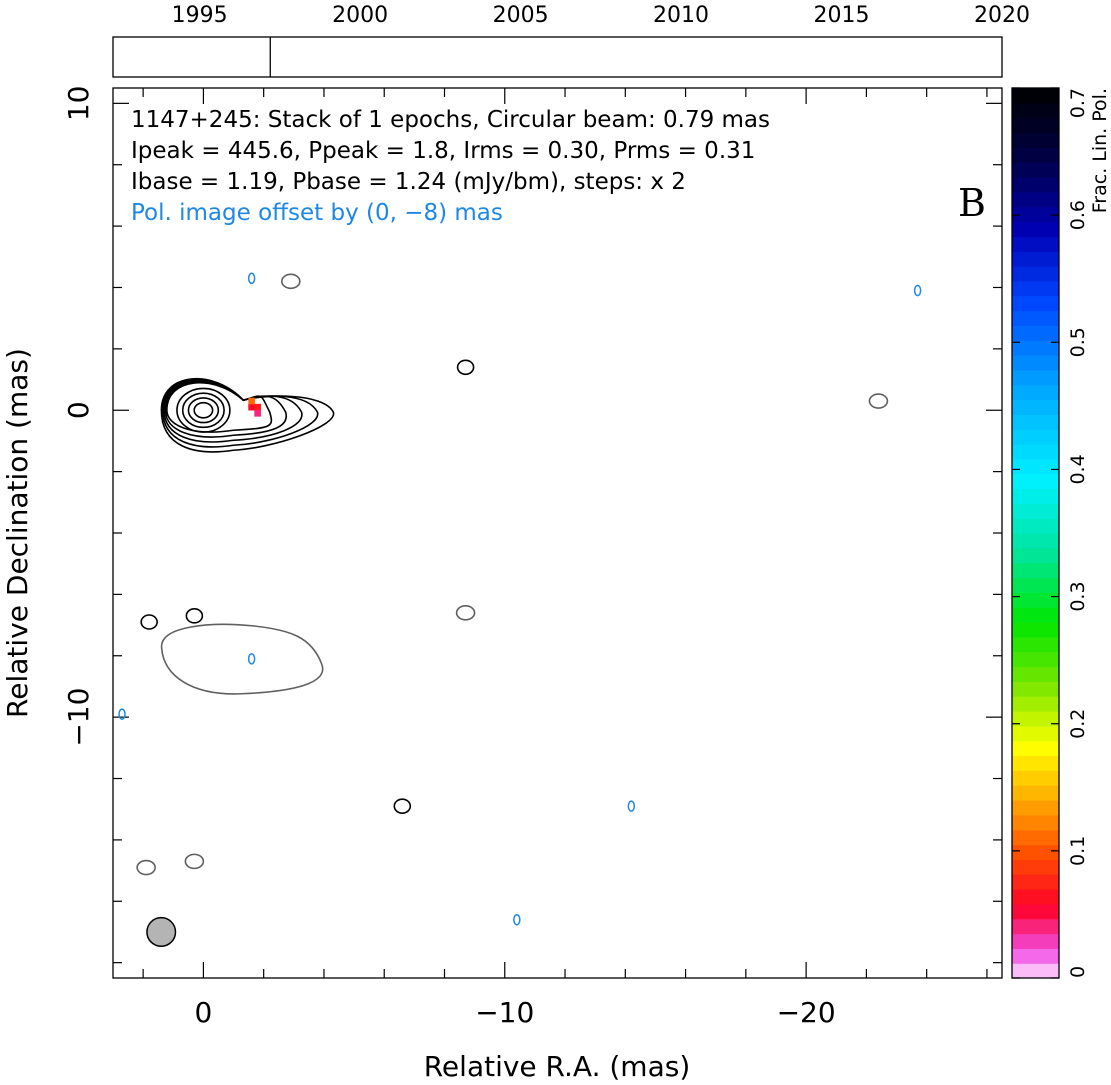 This screenshot has height=1085, width=1111. Describe the element at coordinates (972, 203) in the screenshot. I see `panel-letter: B` at that location.